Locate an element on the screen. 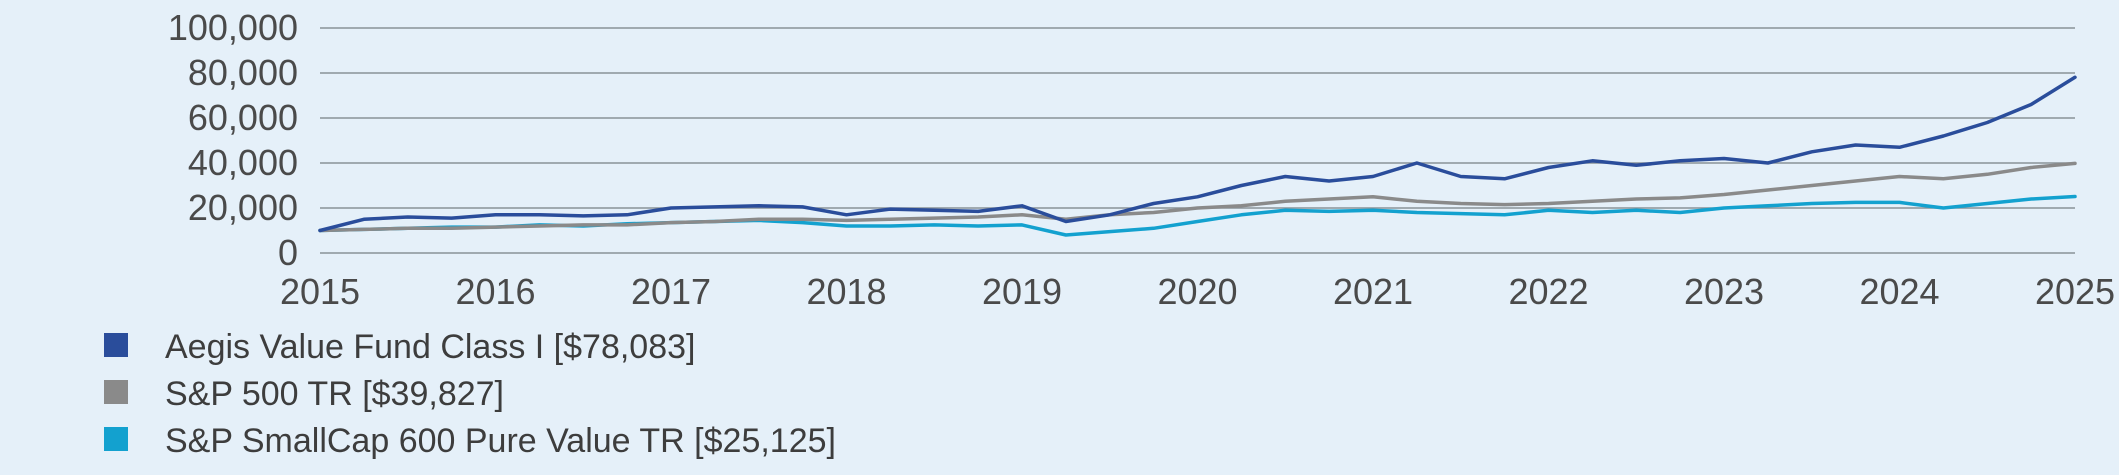 This screenshot has height=475, width=2119. x-tick-label: 2017 is located at coordinates (671, 291).